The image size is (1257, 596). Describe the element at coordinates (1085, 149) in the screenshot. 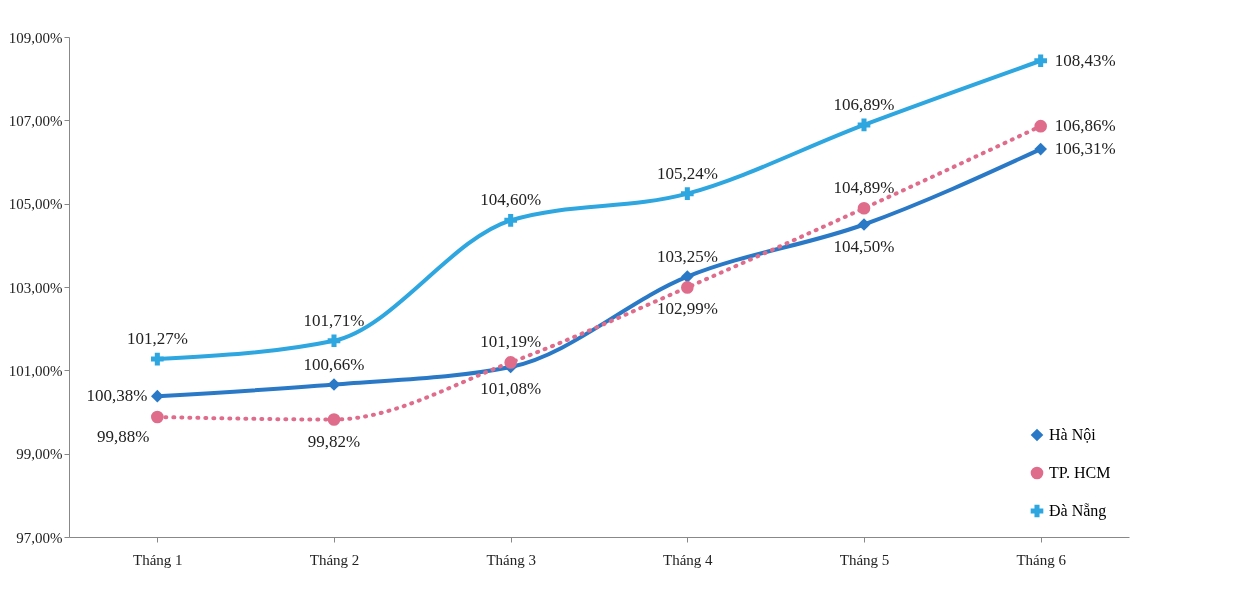

I see `data-label: 106,31%` at that location.